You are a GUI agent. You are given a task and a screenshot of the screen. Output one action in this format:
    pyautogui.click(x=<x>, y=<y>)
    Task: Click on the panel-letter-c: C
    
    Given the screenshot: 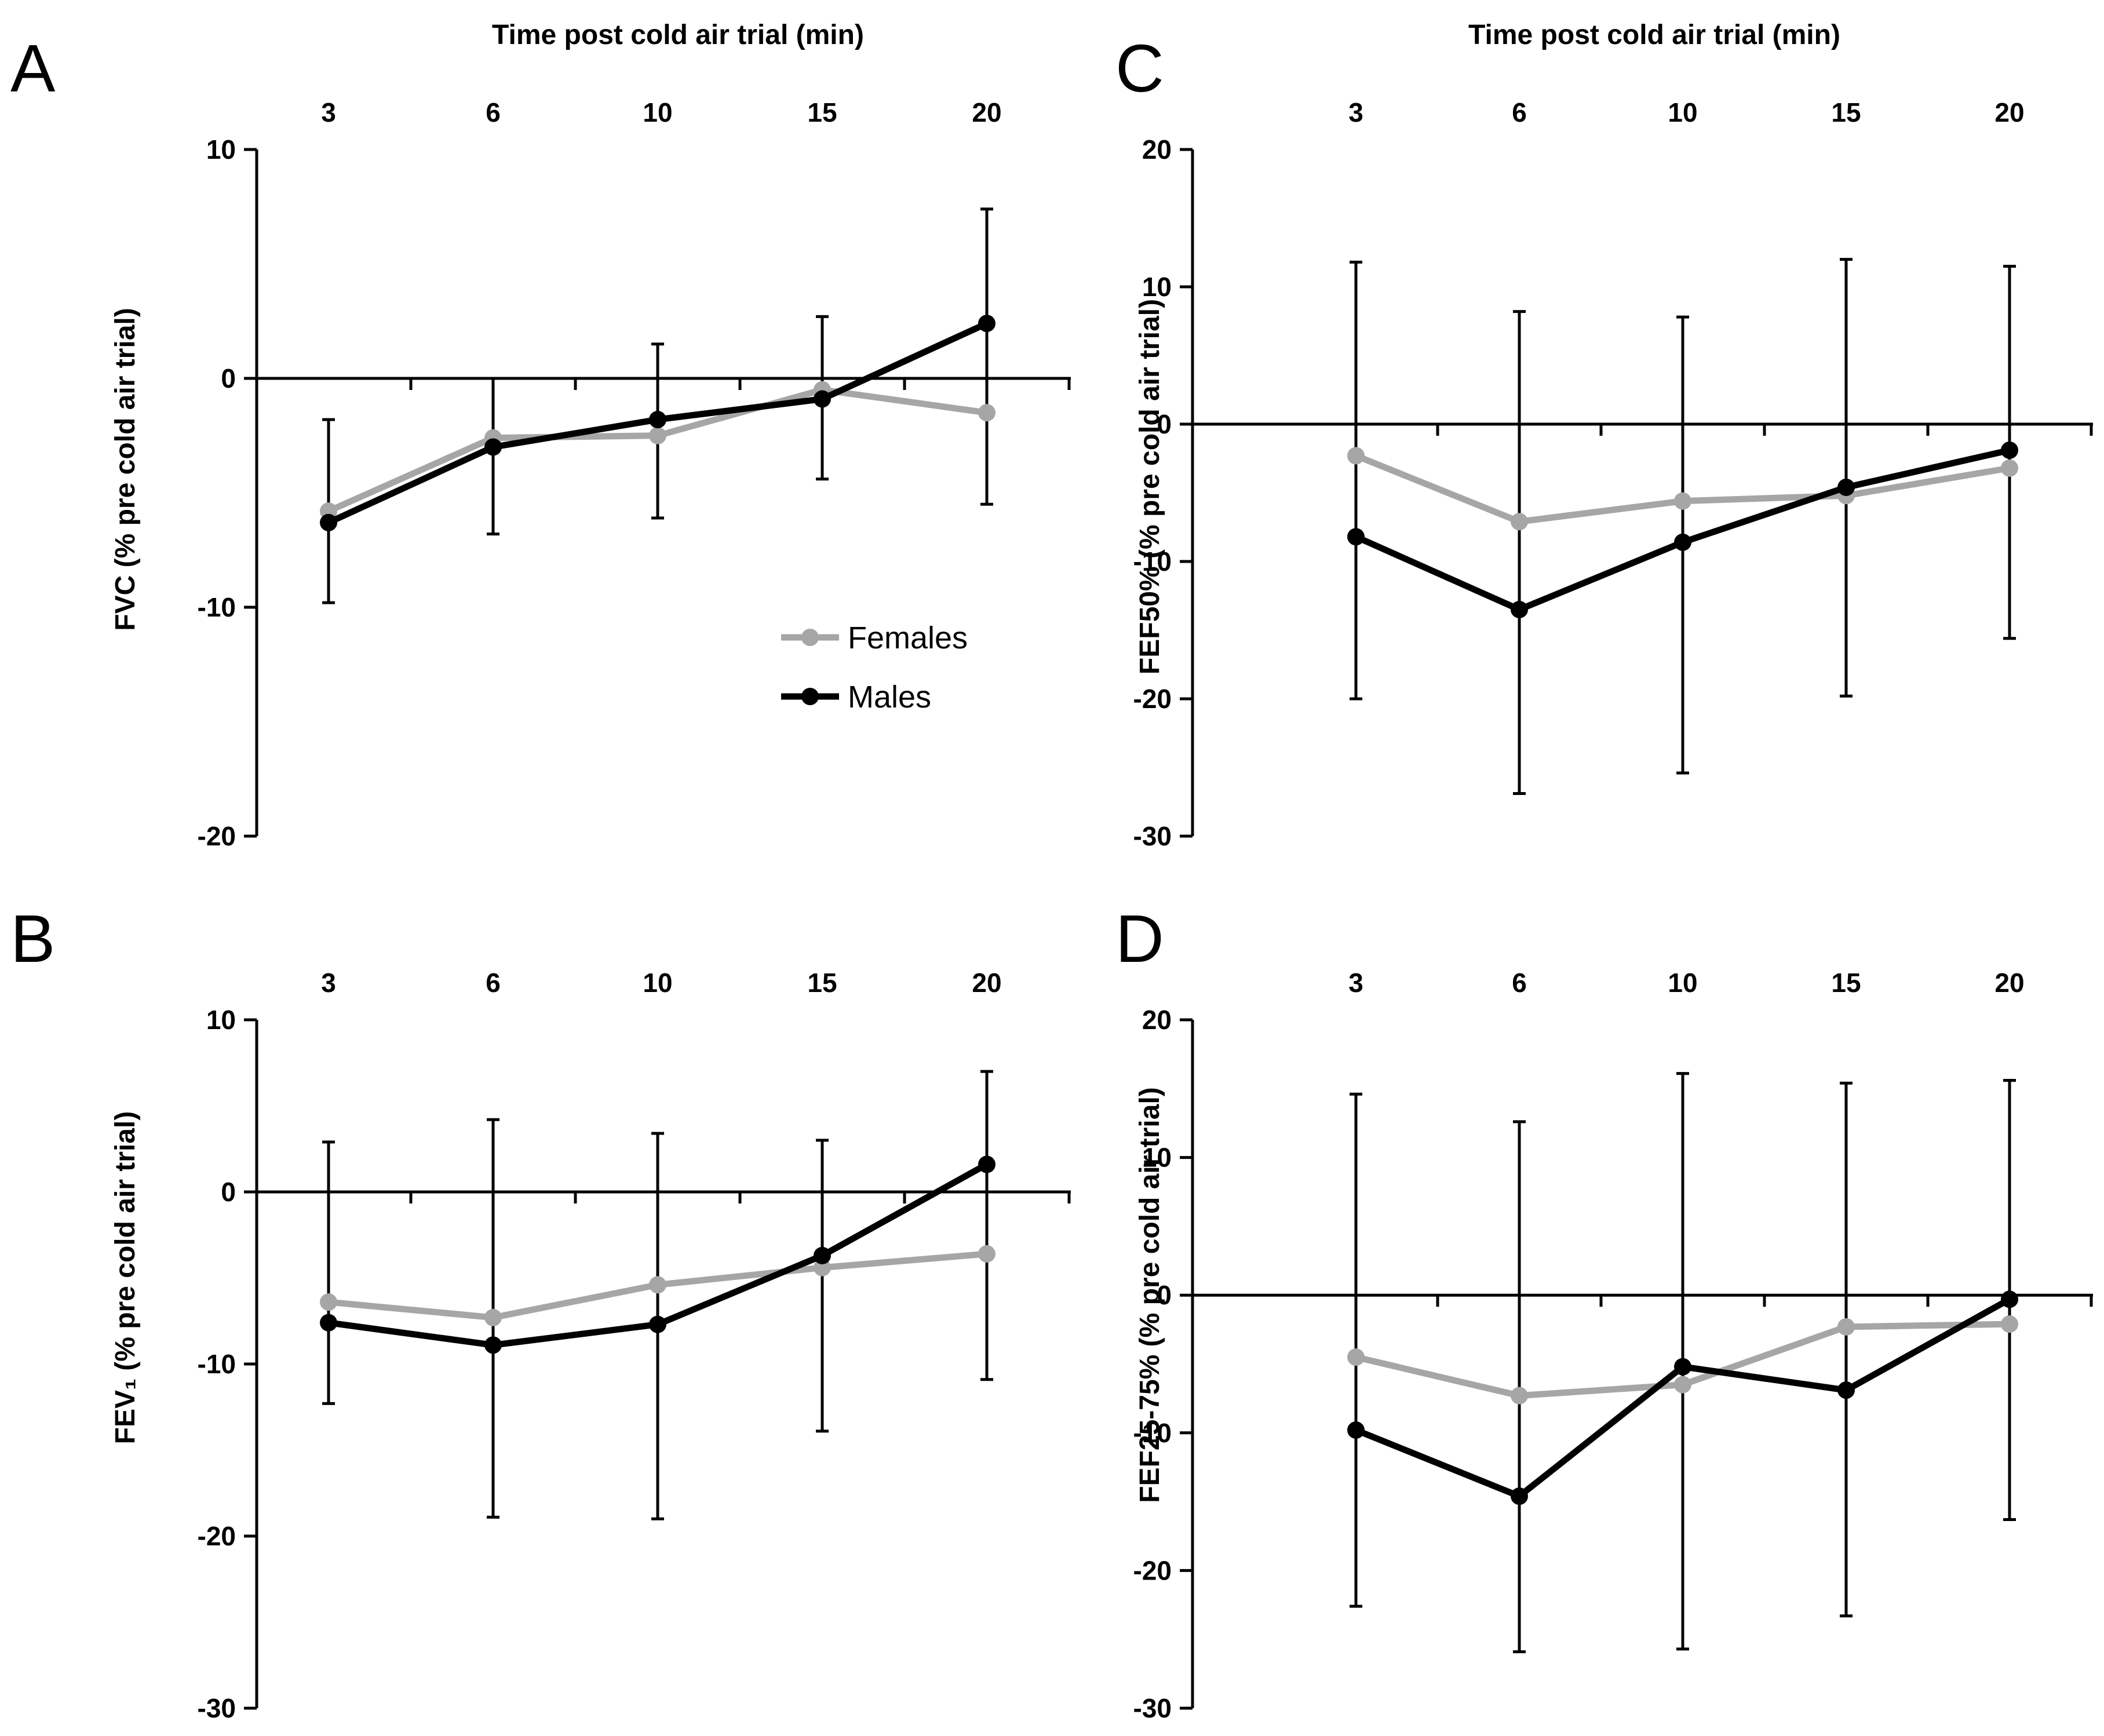 What is the action you would take?
    pyautogui.click(x=1139, y=68)
    